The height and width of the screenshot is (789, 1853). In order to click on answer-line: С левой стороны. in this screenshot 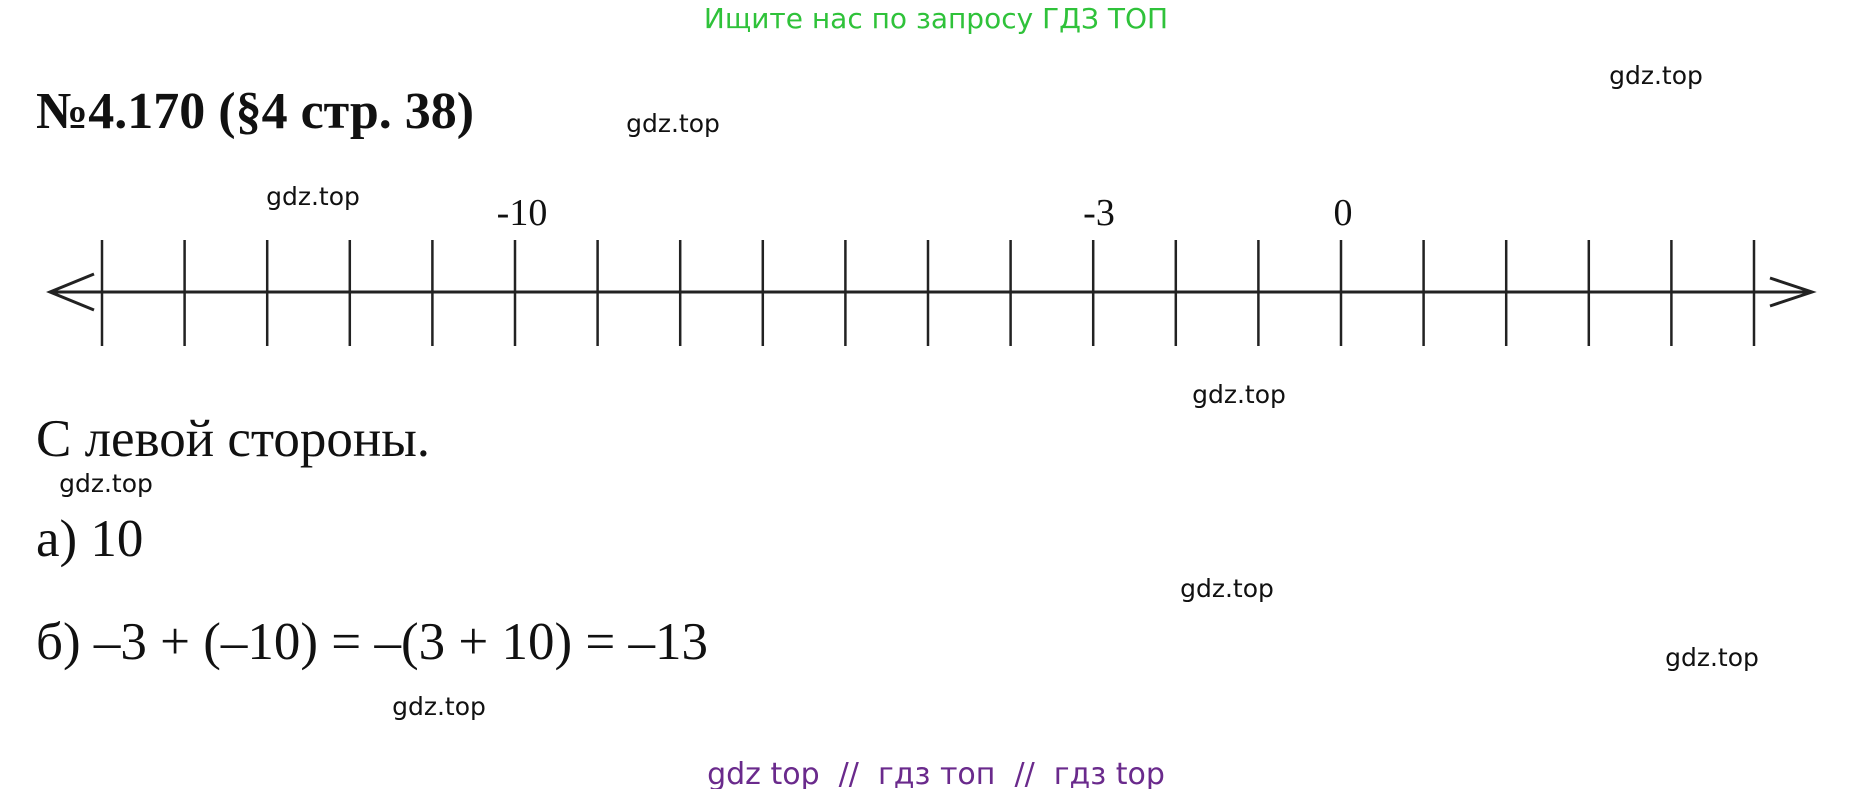, I will do `click(233, 439)`.